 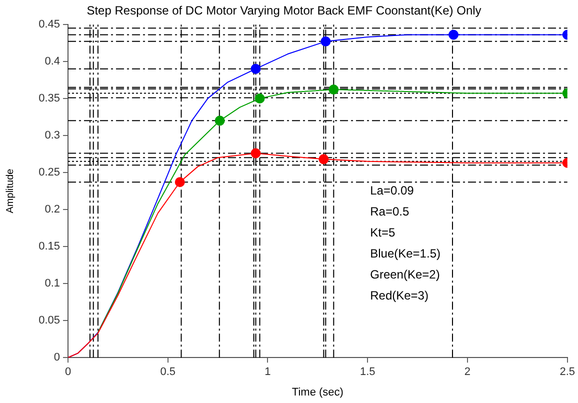 I want to click on y-tick-label: 0.3, so click(x=52, y=136).